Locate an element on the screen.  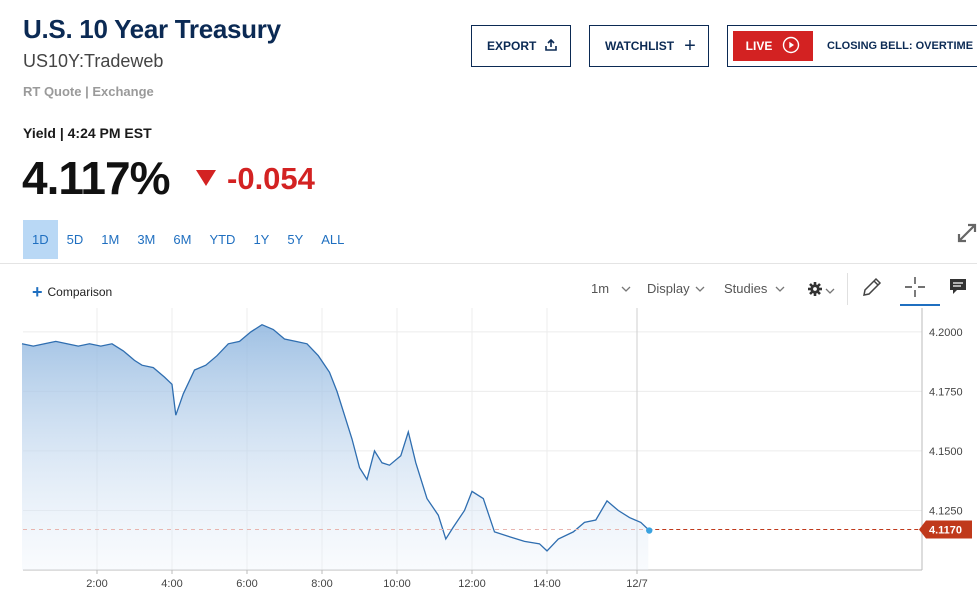
divider is located at coordinates (488, 263).